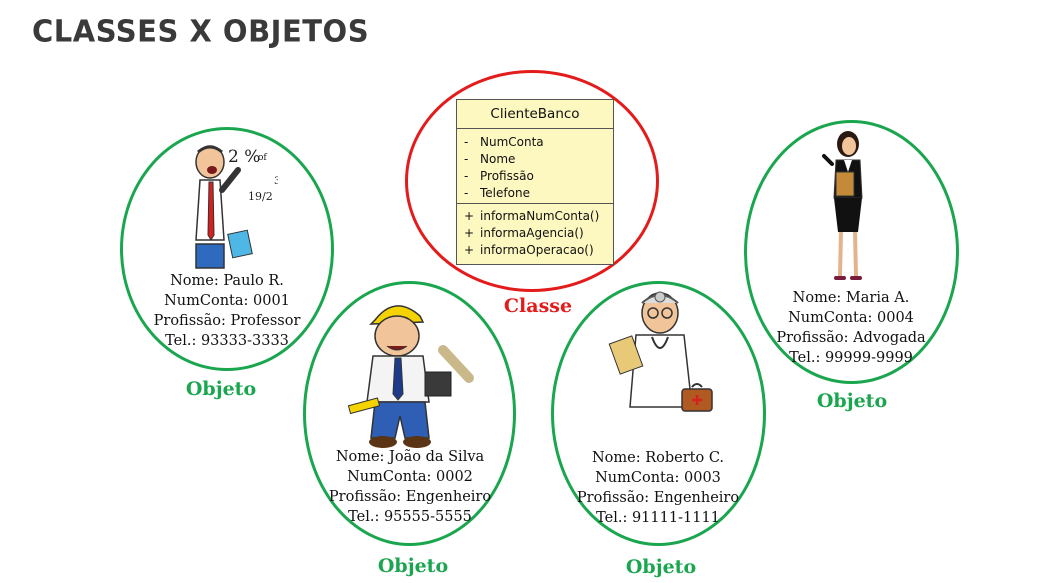  What do you see at coordinates (529, 250) in the screenshot?
I see `uml-method: + informaOperacao()` at bounding box center [529, 250].